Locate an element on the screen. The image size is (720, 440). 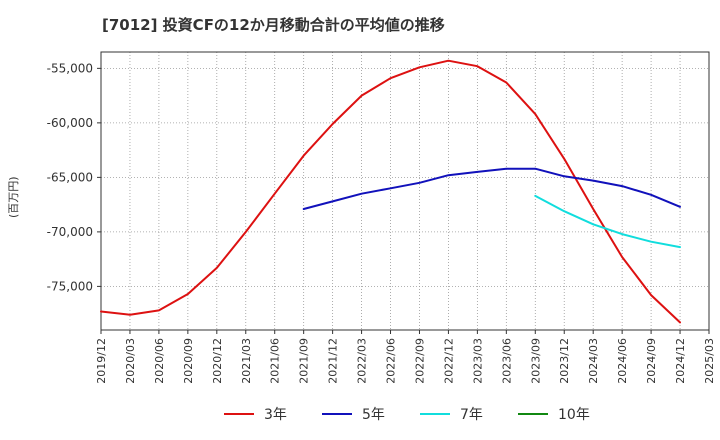
x-tick-label: 2021/12 is located at coordinates (333, 361).